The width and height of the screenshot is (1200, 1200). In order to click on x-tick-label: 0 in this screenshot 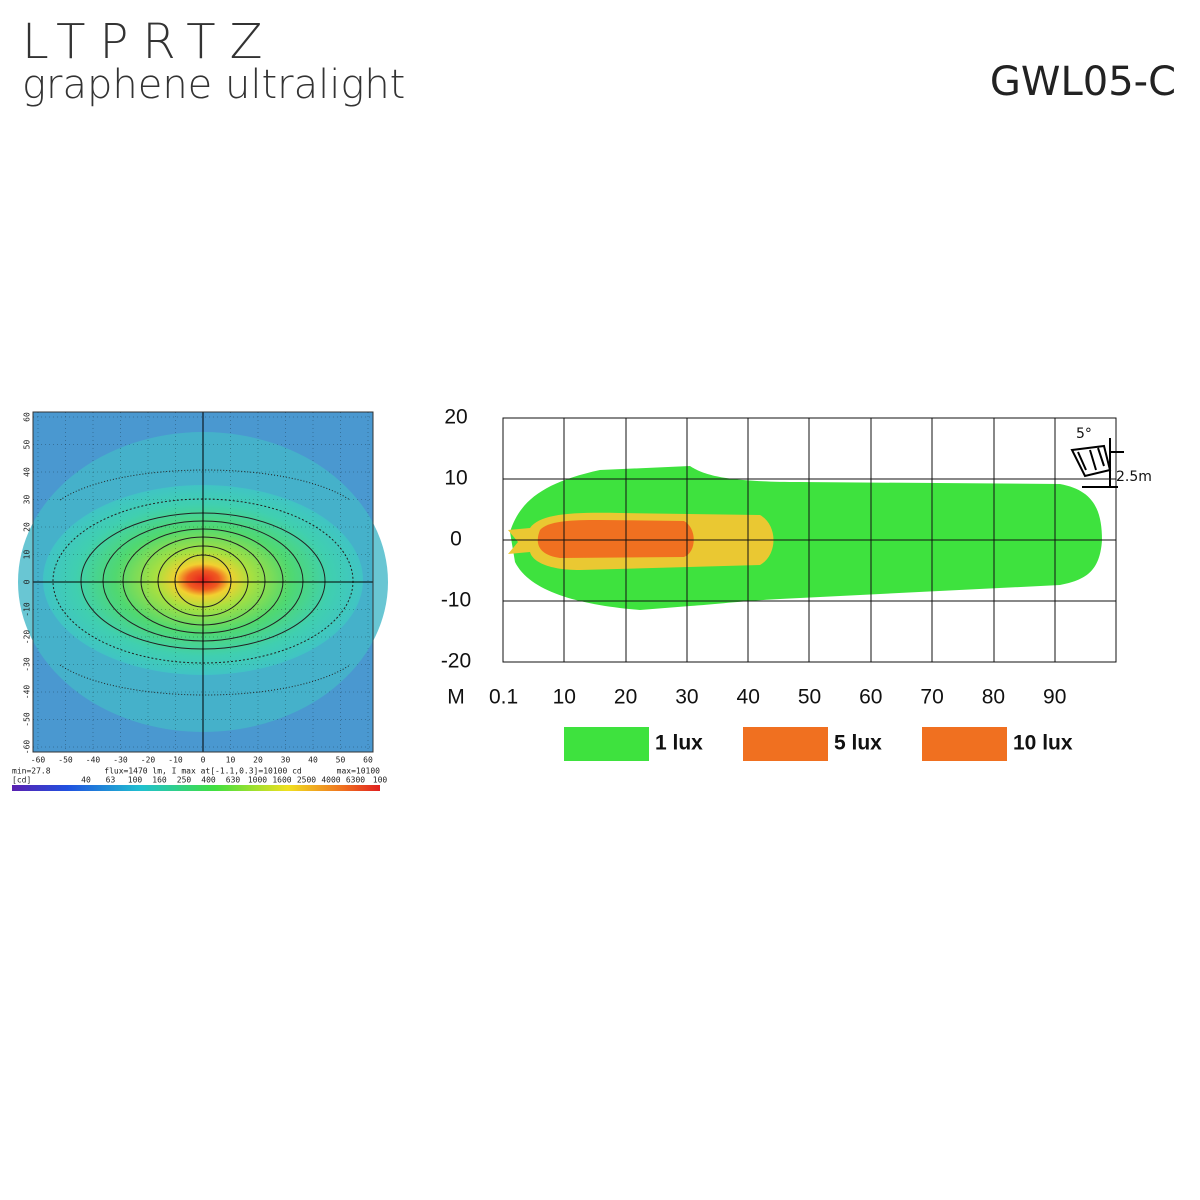, I will do `click(203, 760)`.